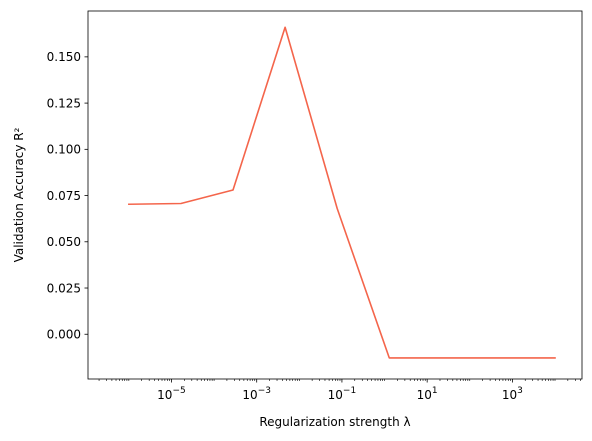 Image resolution: width=592 pixels, height=441 pixels. I want to click on y-tick-label: 0.075, so click(64, 196).